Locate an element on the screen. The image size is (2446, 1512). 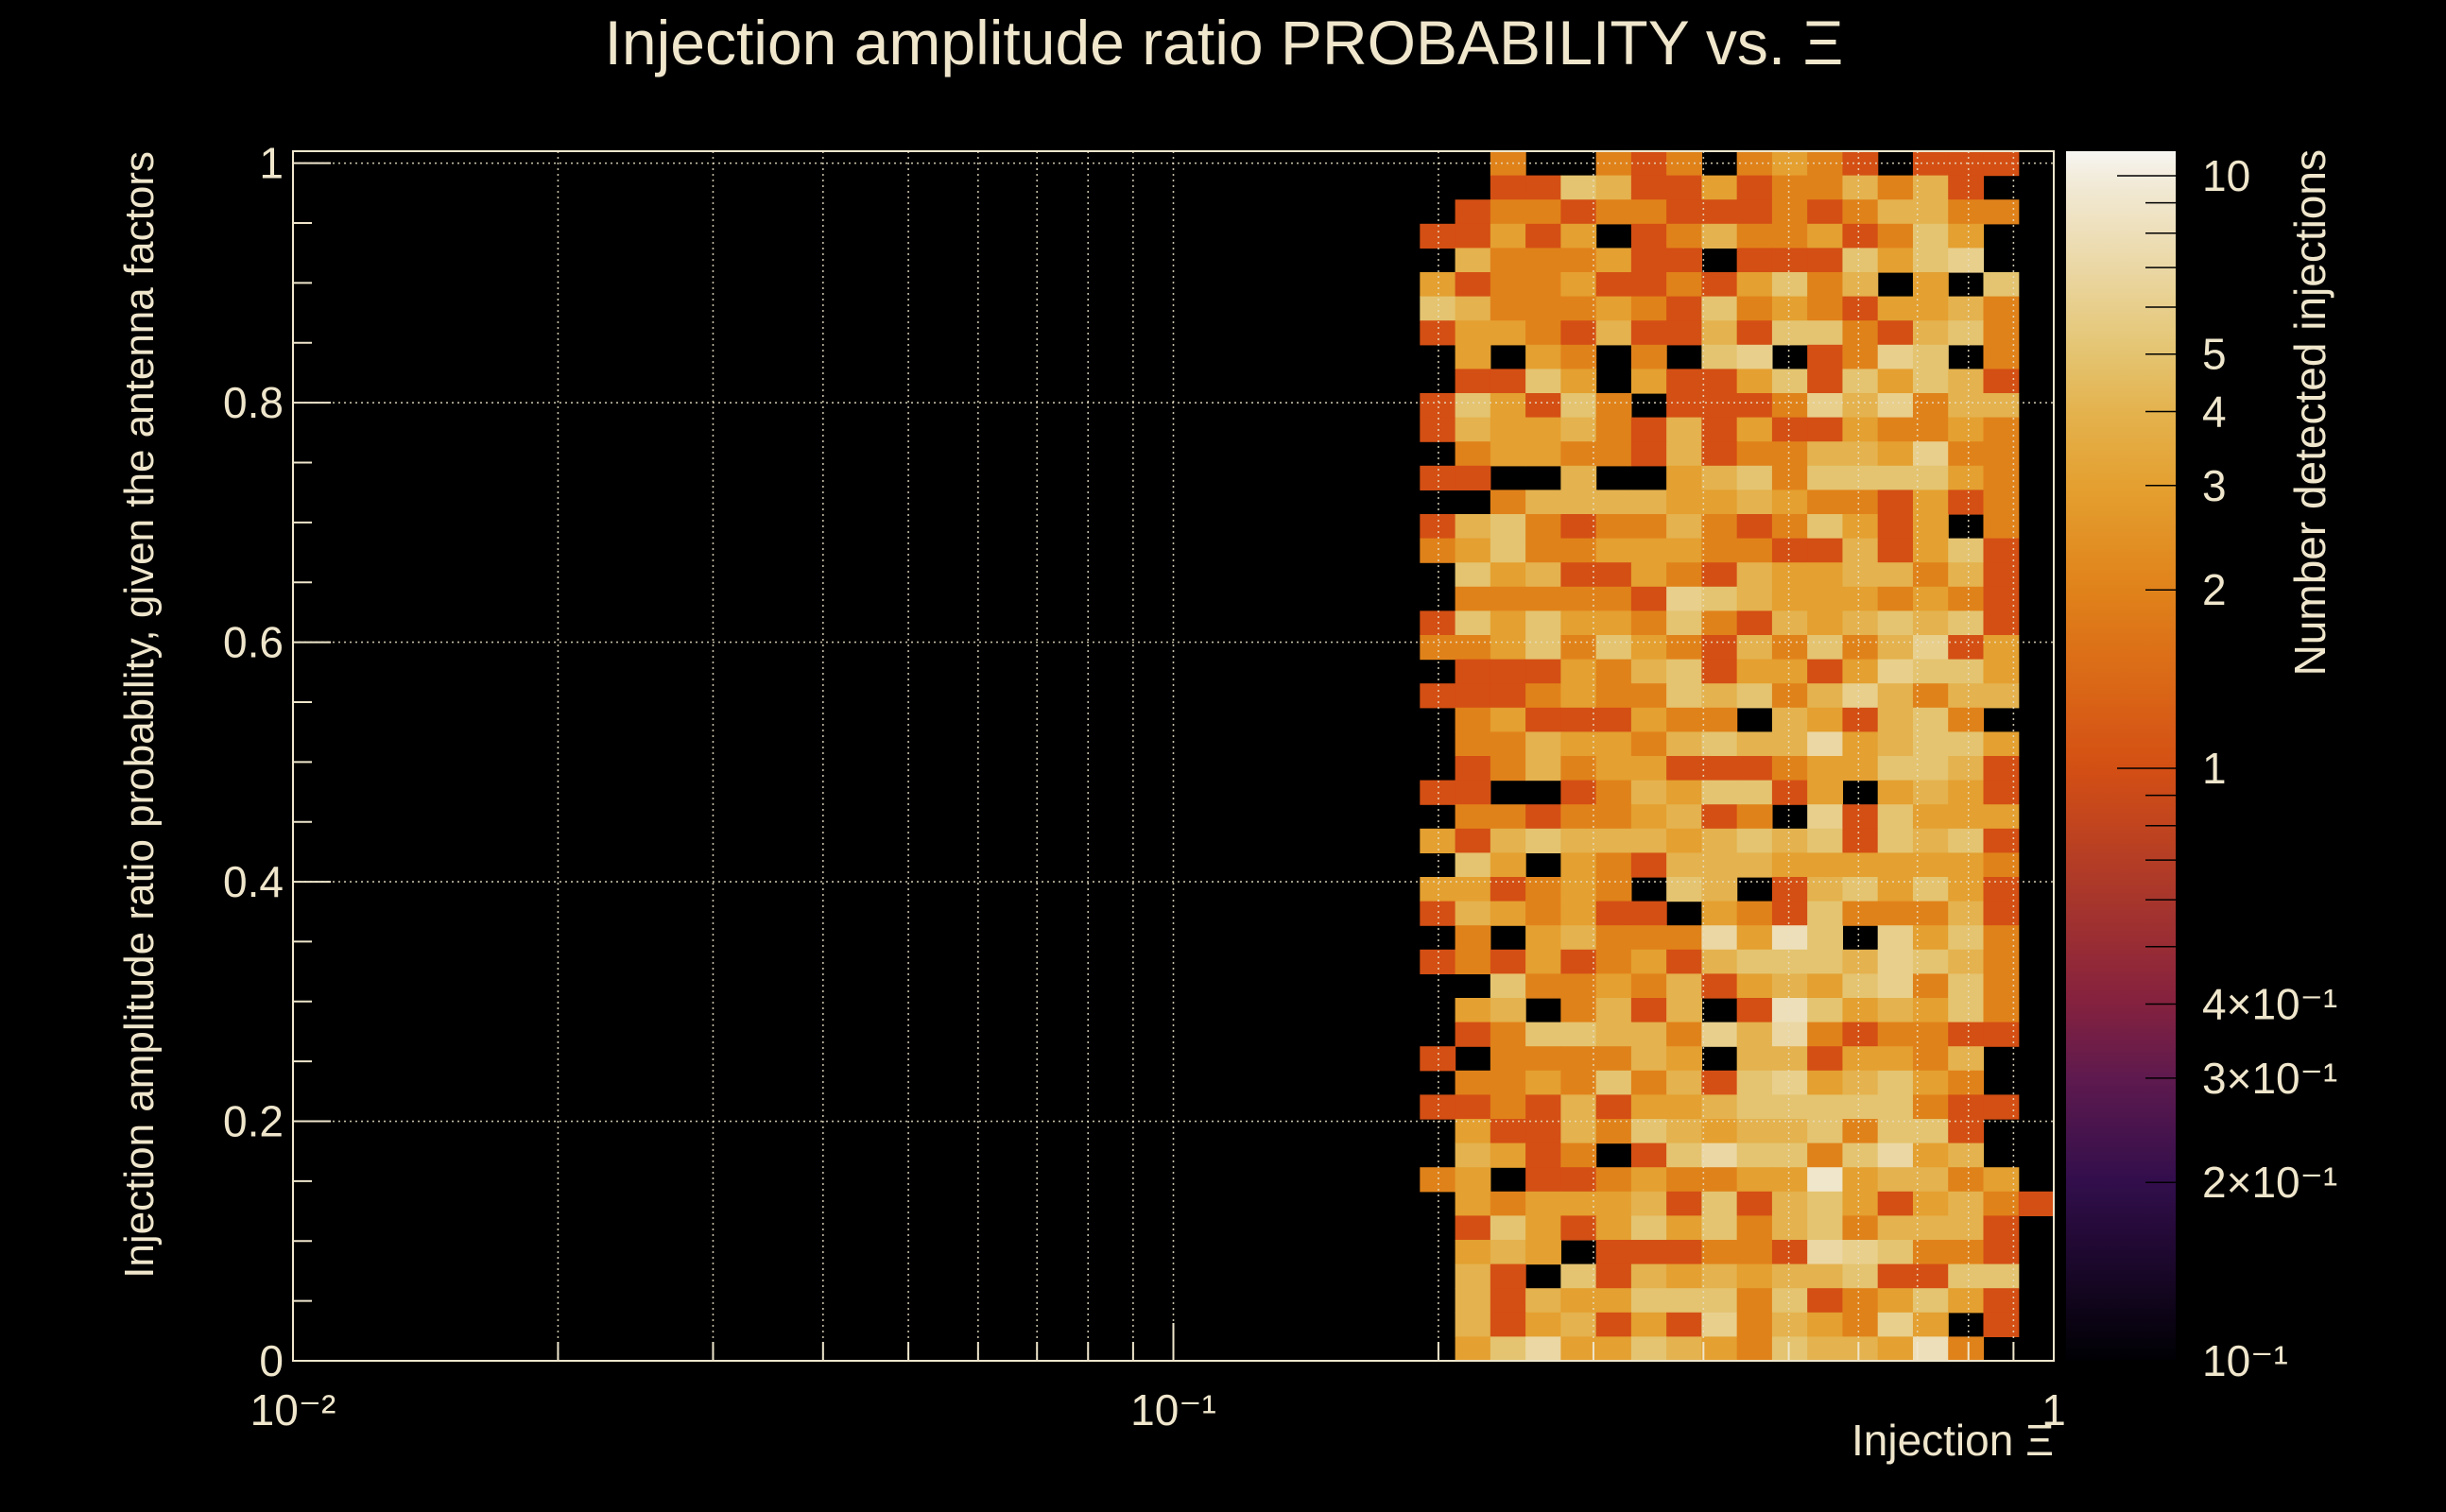
y-tick-label: 0 is located at coordinates (271, 1360).